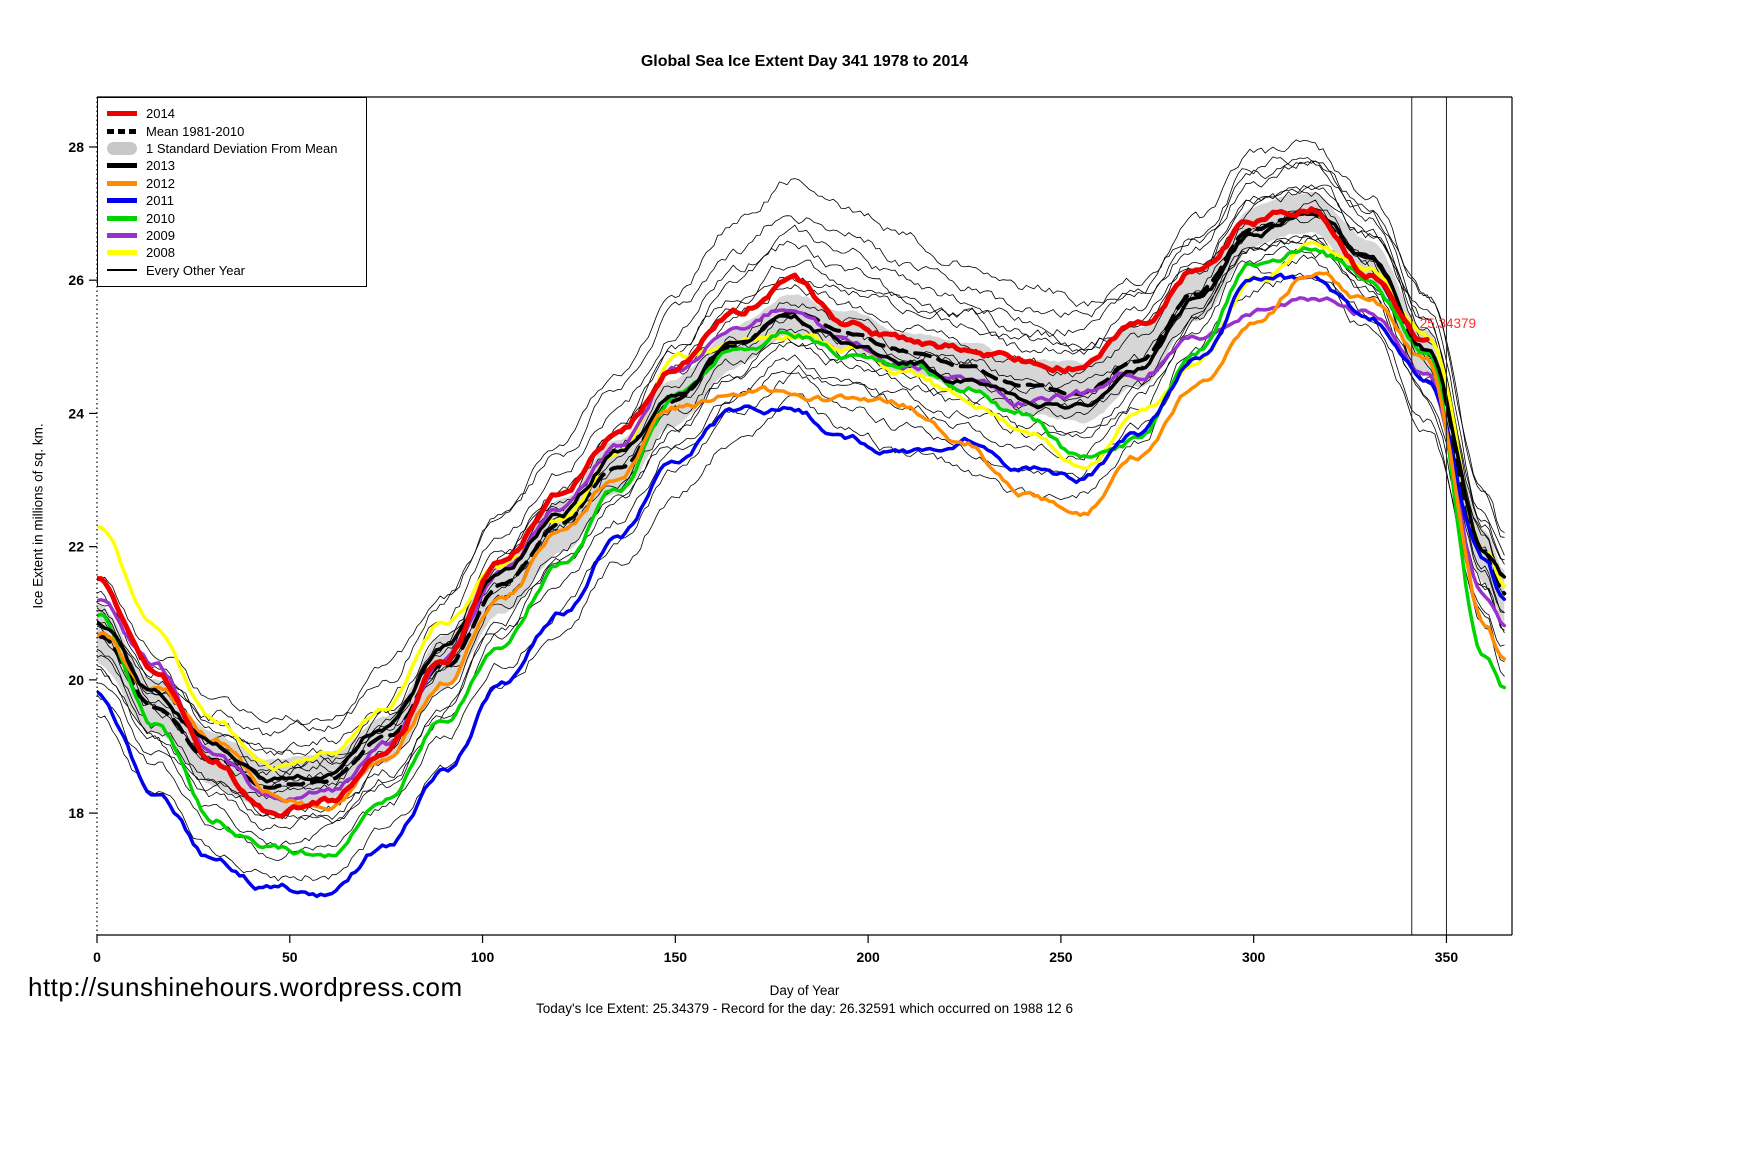 This screenshot has height=1158, width=1738. I want to click on legend-swatch-every-other-year, so click(122, 270).